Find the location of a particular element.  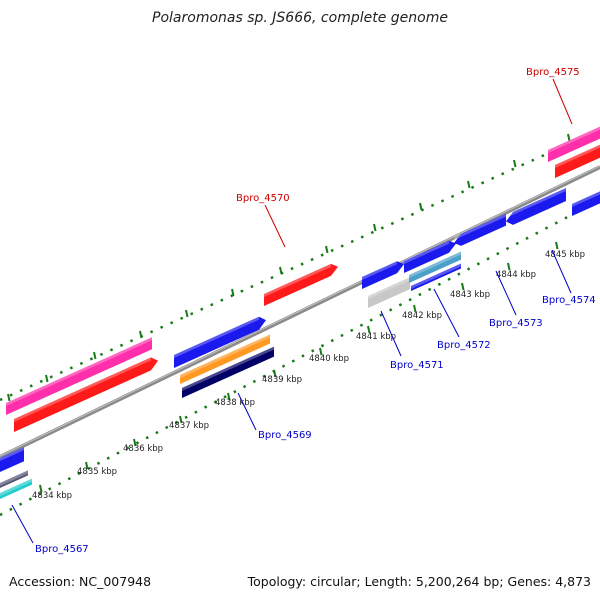

gene-bpro-4571-gray-highlight is located at coordinates (389, 288).